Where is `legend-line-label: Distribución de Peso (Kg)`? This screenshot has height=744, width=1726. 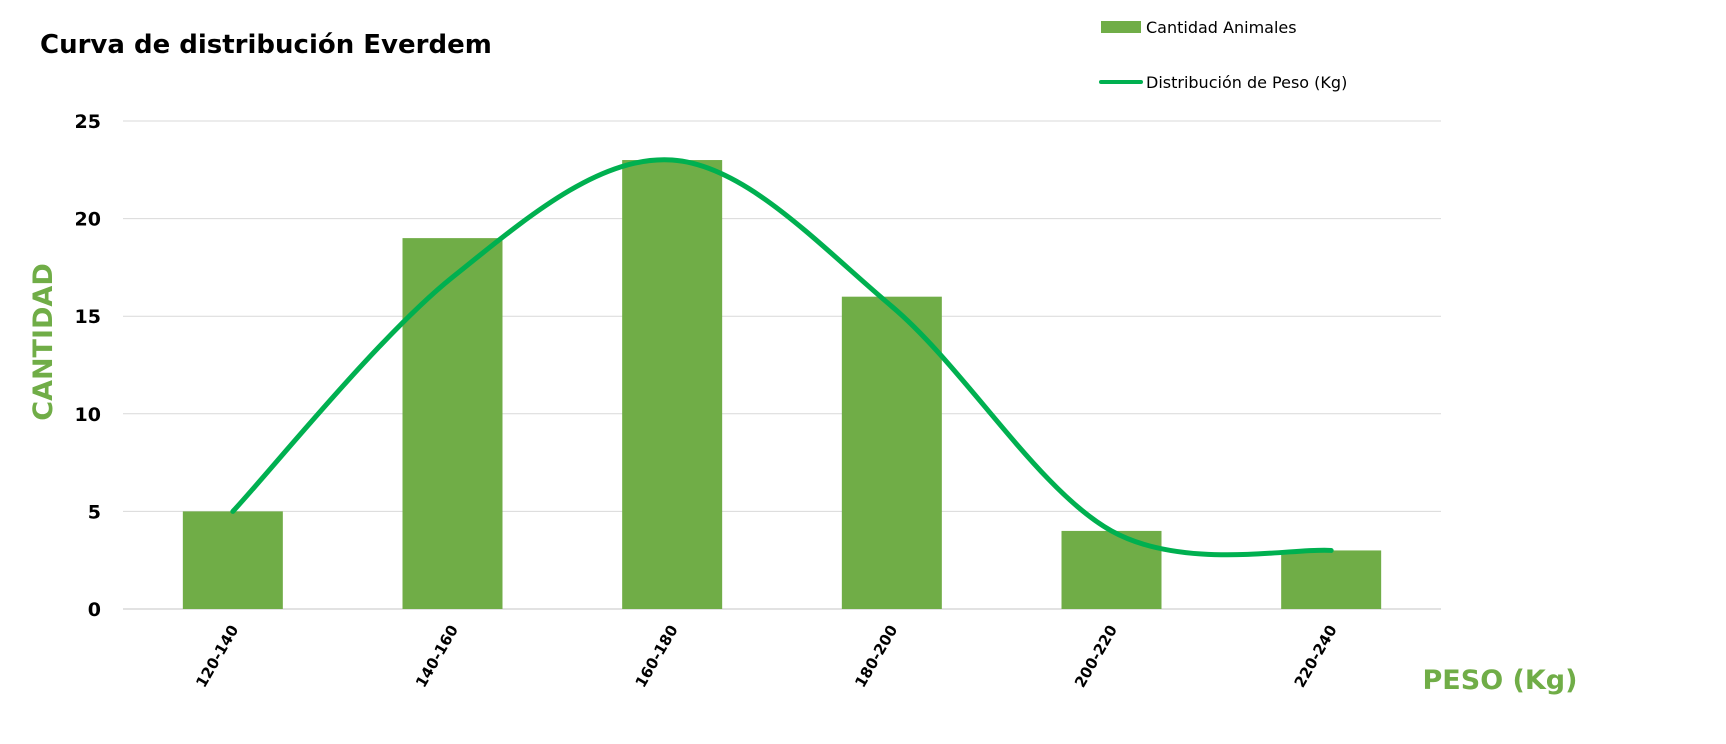
legend-line-label: Distribución de Peso (Kg) is located at coordinates (1246, 82).